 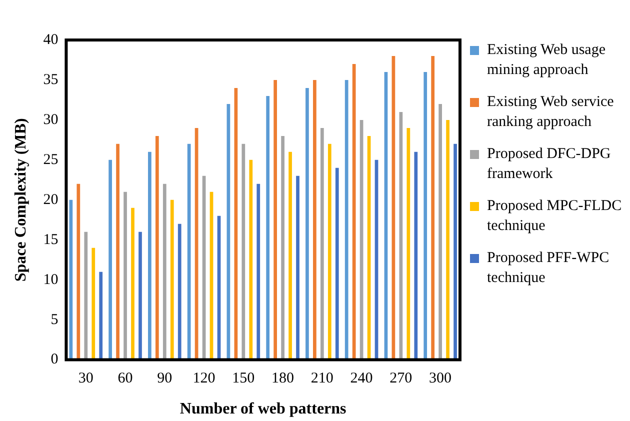 I want to click on y-tick-label: 35, so click(x=50, y=80).